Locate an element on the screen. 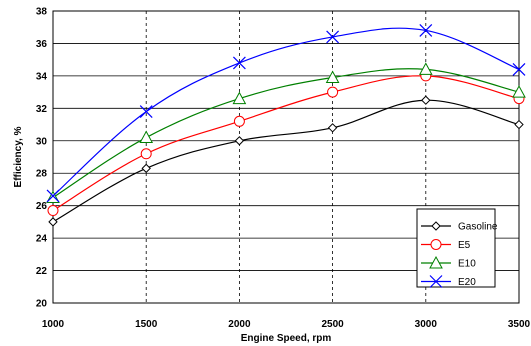 The height and width of the screenshot is (346, 531). legend-label: E10 is located at coordinates (467, 264).